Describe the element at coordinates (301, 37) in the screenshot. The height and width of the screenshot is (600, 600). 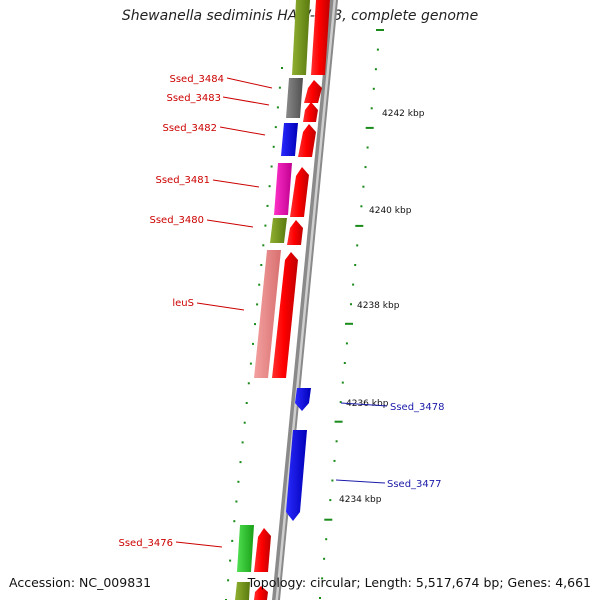
I see `feature-block-olive` at that location.